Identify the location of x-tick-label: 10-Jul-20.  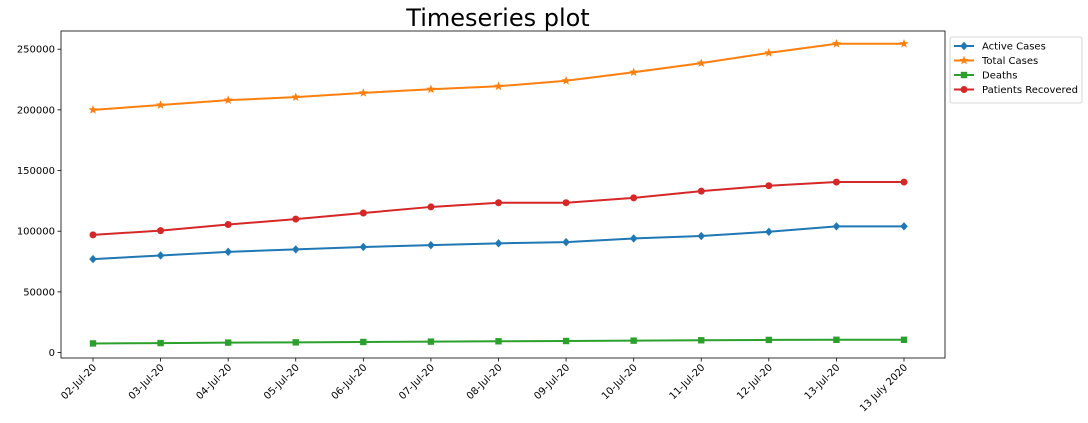
(620, 382).